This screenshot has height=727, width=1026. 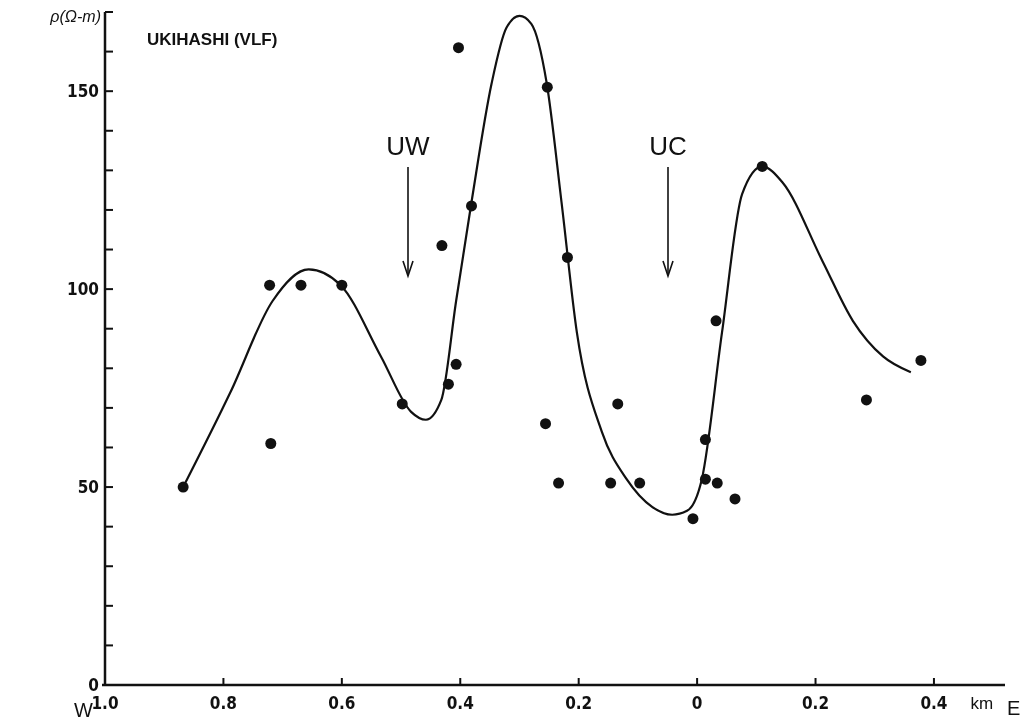 I want to click on y-tick-label: 150, so click(x=83, y=91).